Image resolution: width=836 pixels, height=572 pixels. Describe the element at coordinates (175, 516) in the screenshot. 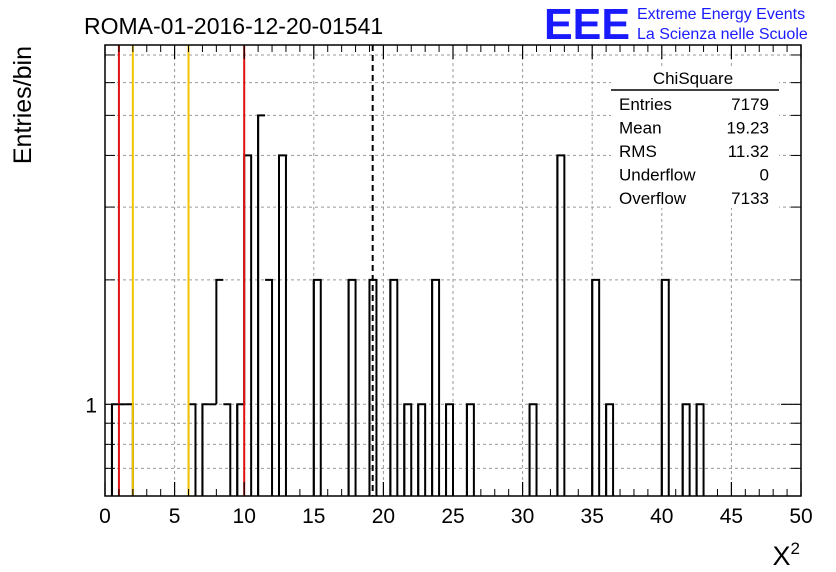

I see `x-tick-label: 5` at that location.